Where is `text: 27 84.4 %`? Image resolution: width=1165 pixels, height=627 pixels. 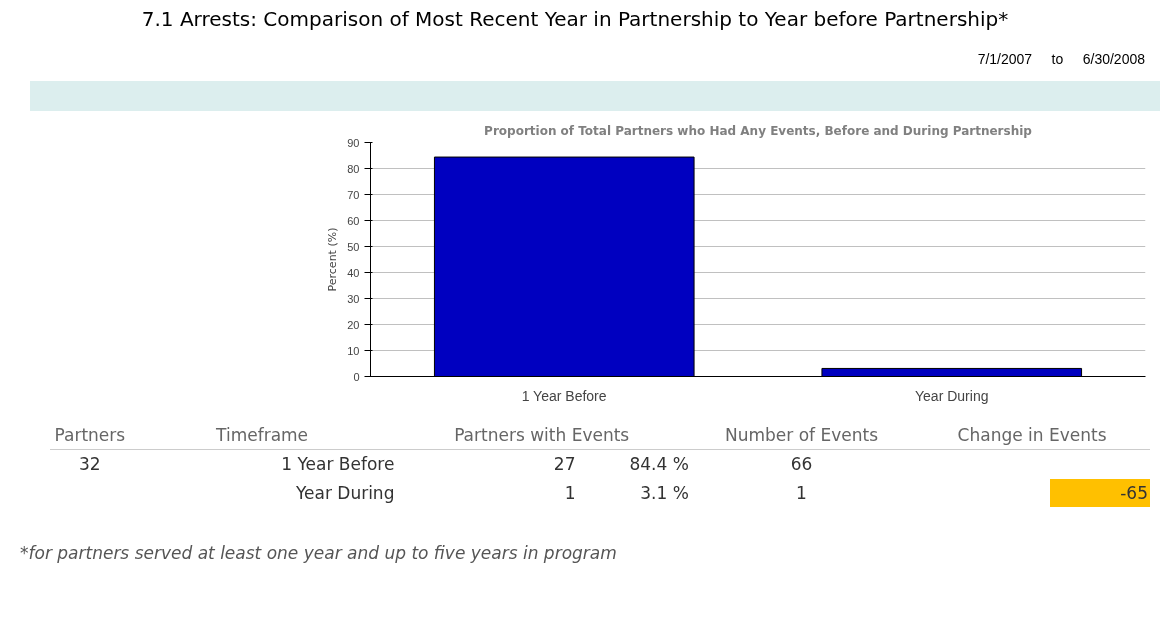 text: 27 84.4 % is located at coordinates (621, 464).